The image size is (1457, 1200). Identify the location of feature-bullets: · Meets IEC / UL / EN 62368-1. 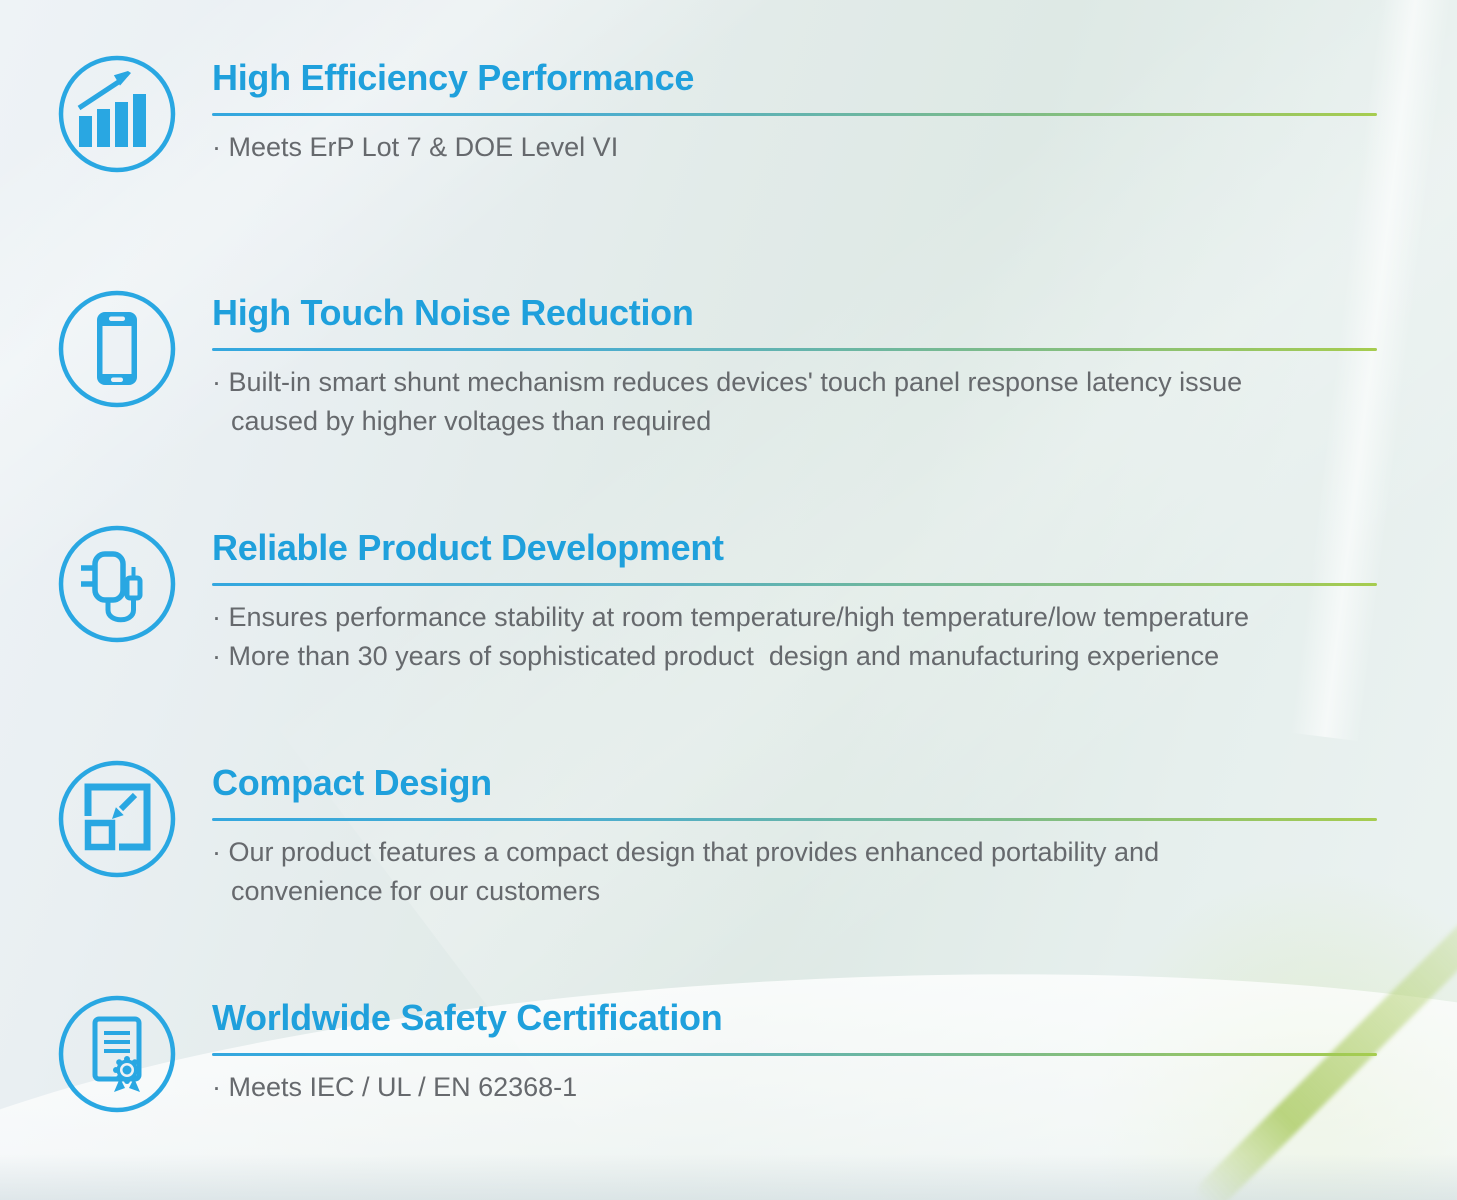
(834, 1087).